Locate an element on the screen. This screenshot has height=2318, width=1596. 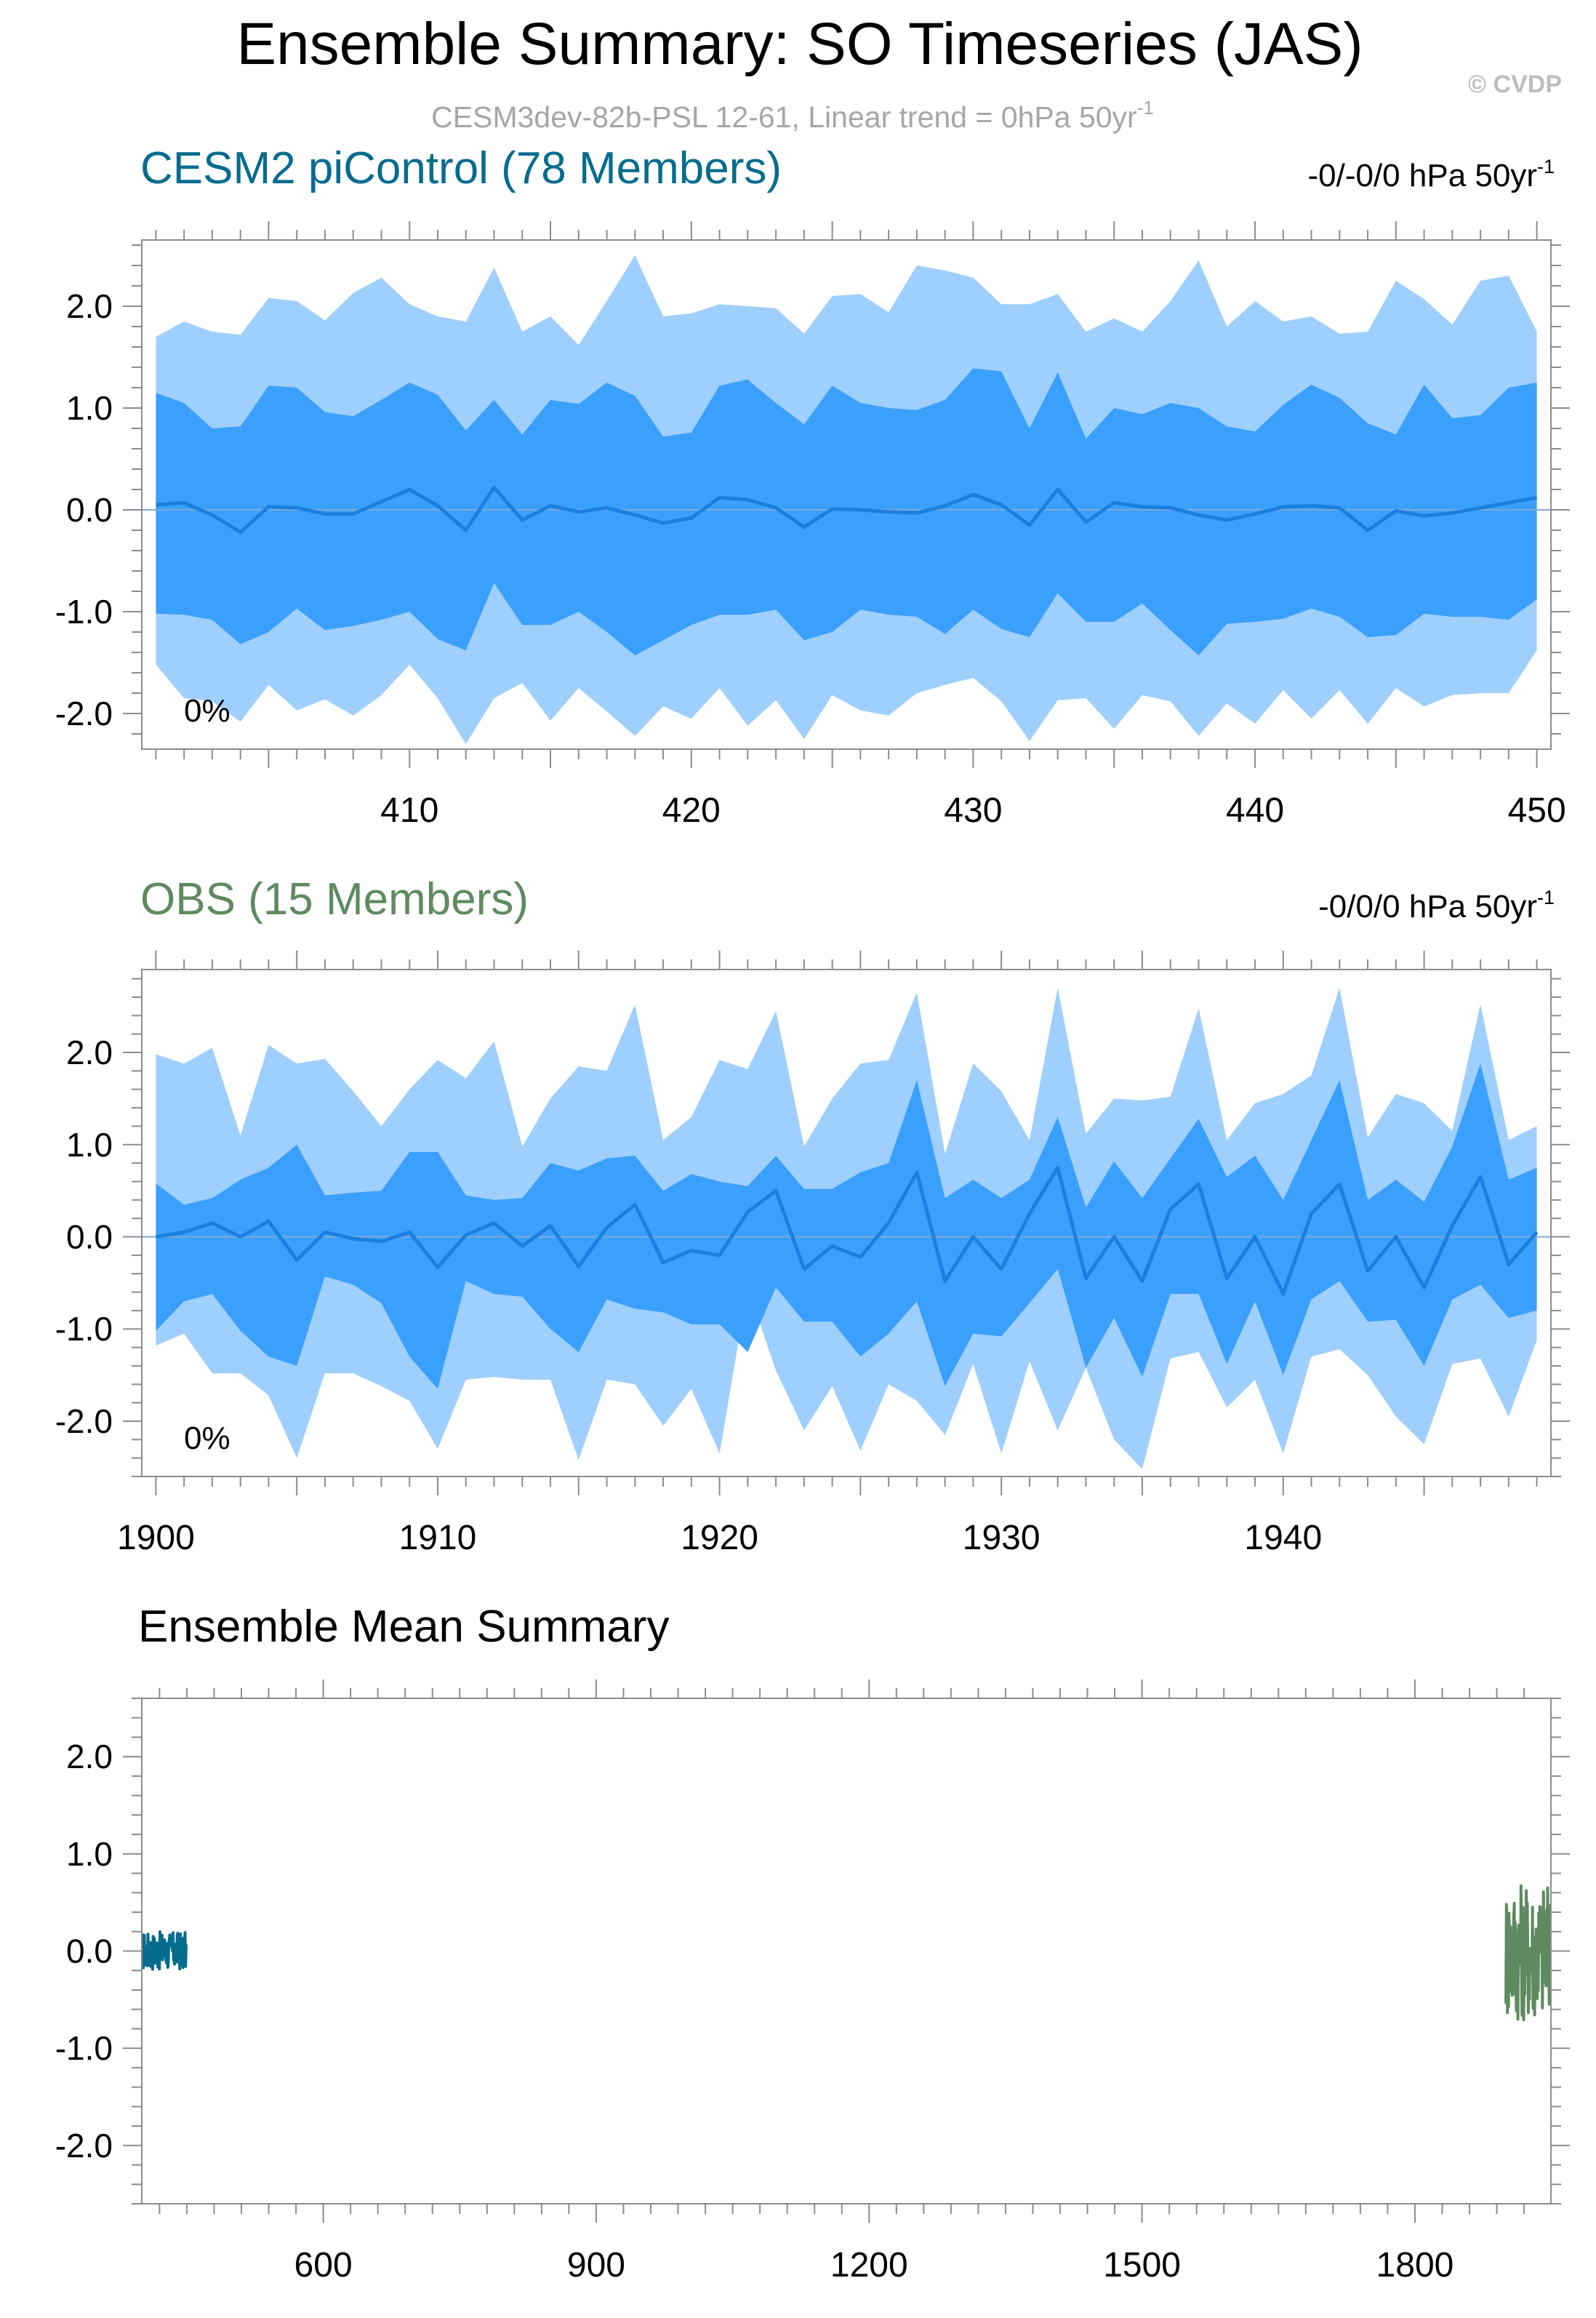
panel-title: OBS (15 Members) is located at coordinates (334, 899).